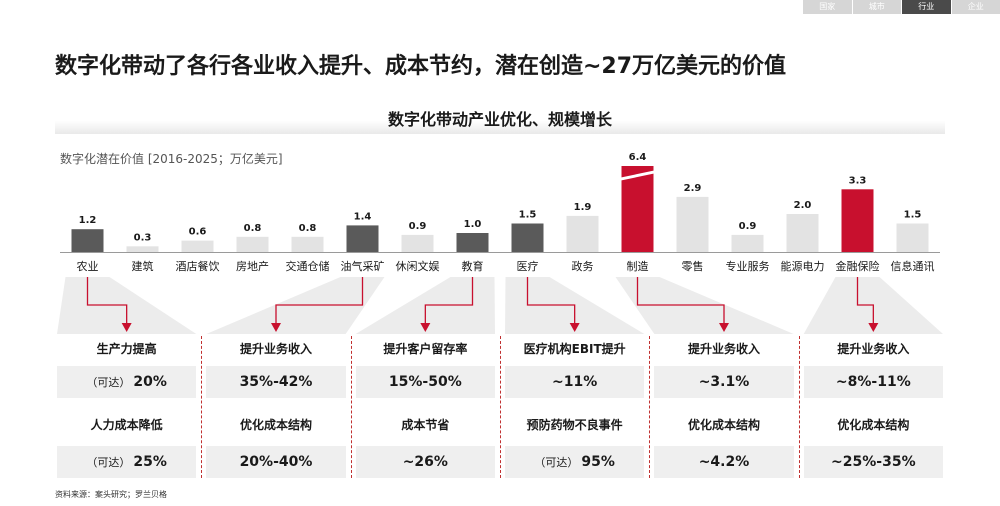  Describe the element at coordinates (308, 228) in the screenshot. I see `data-label-交通仓储: 0.8` at that location.